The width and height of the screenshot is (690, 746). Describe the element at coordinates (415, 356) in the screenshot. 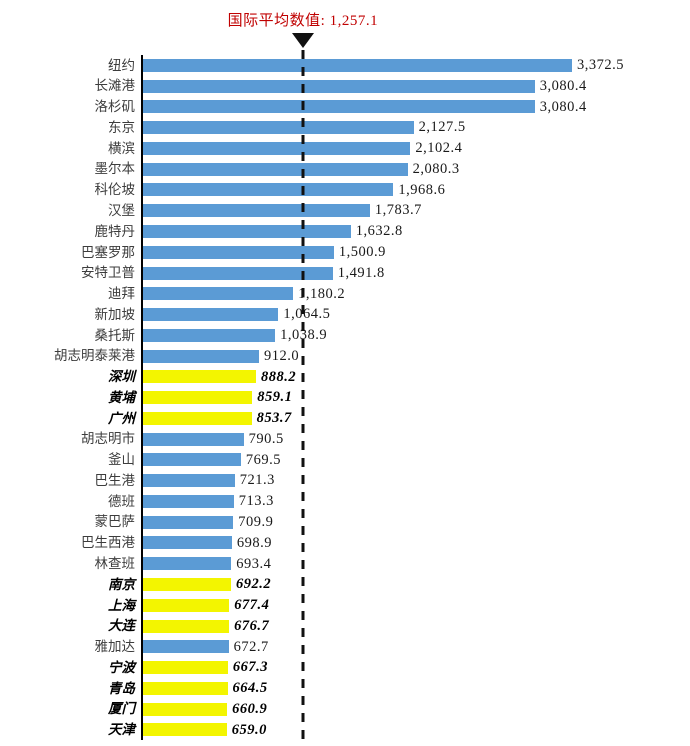

I see `bar-area: 912.0` at that location.